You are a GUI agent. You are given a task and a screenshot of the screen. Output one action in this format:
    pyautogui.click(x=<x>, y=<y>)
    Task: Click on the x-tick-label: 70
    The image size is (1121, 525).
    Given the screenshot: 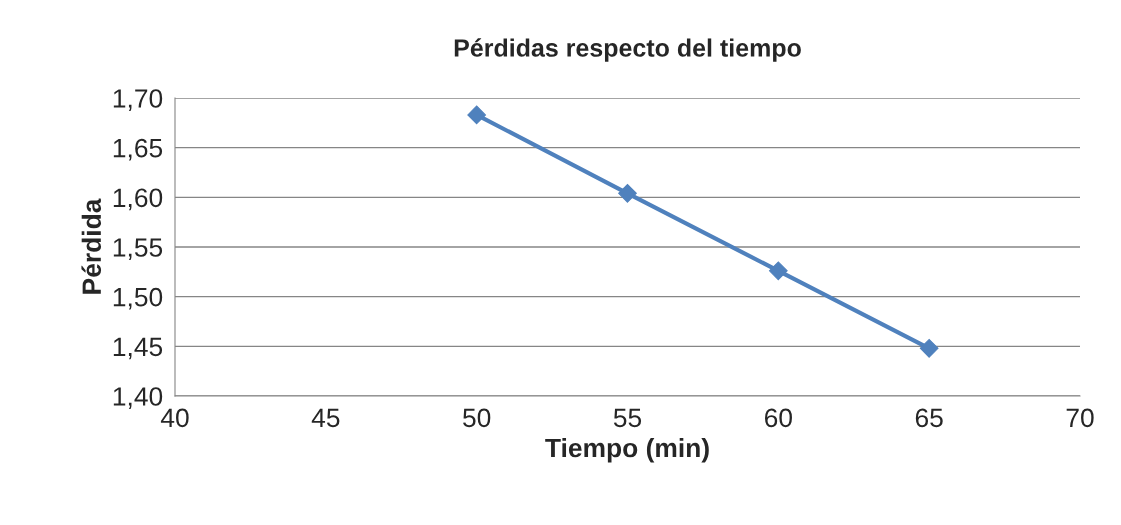 What is the action you would take?
    pyautogui.click(x=1080, y=418)
    